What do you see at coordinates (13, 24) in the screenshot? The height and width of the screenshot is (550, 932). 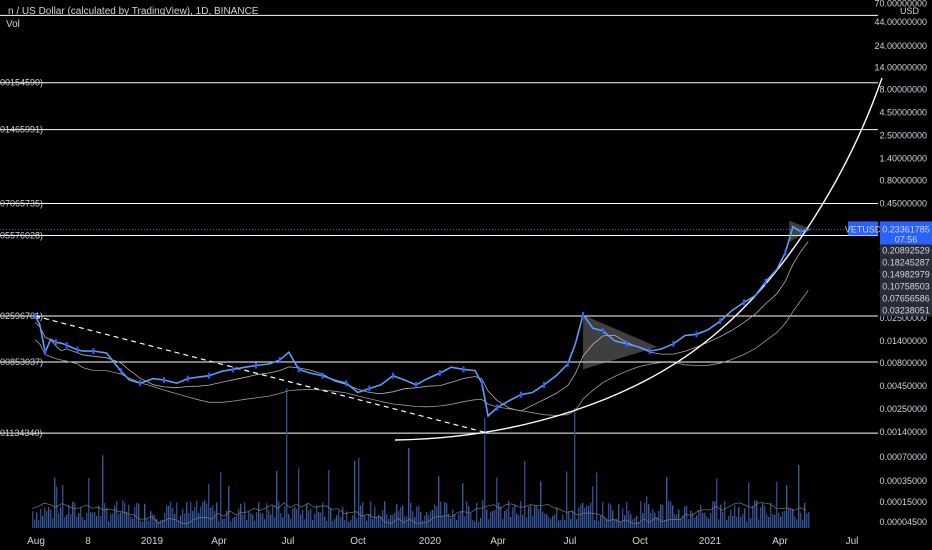 I see `volume-label: Vol` at bounding box center [13, 24].